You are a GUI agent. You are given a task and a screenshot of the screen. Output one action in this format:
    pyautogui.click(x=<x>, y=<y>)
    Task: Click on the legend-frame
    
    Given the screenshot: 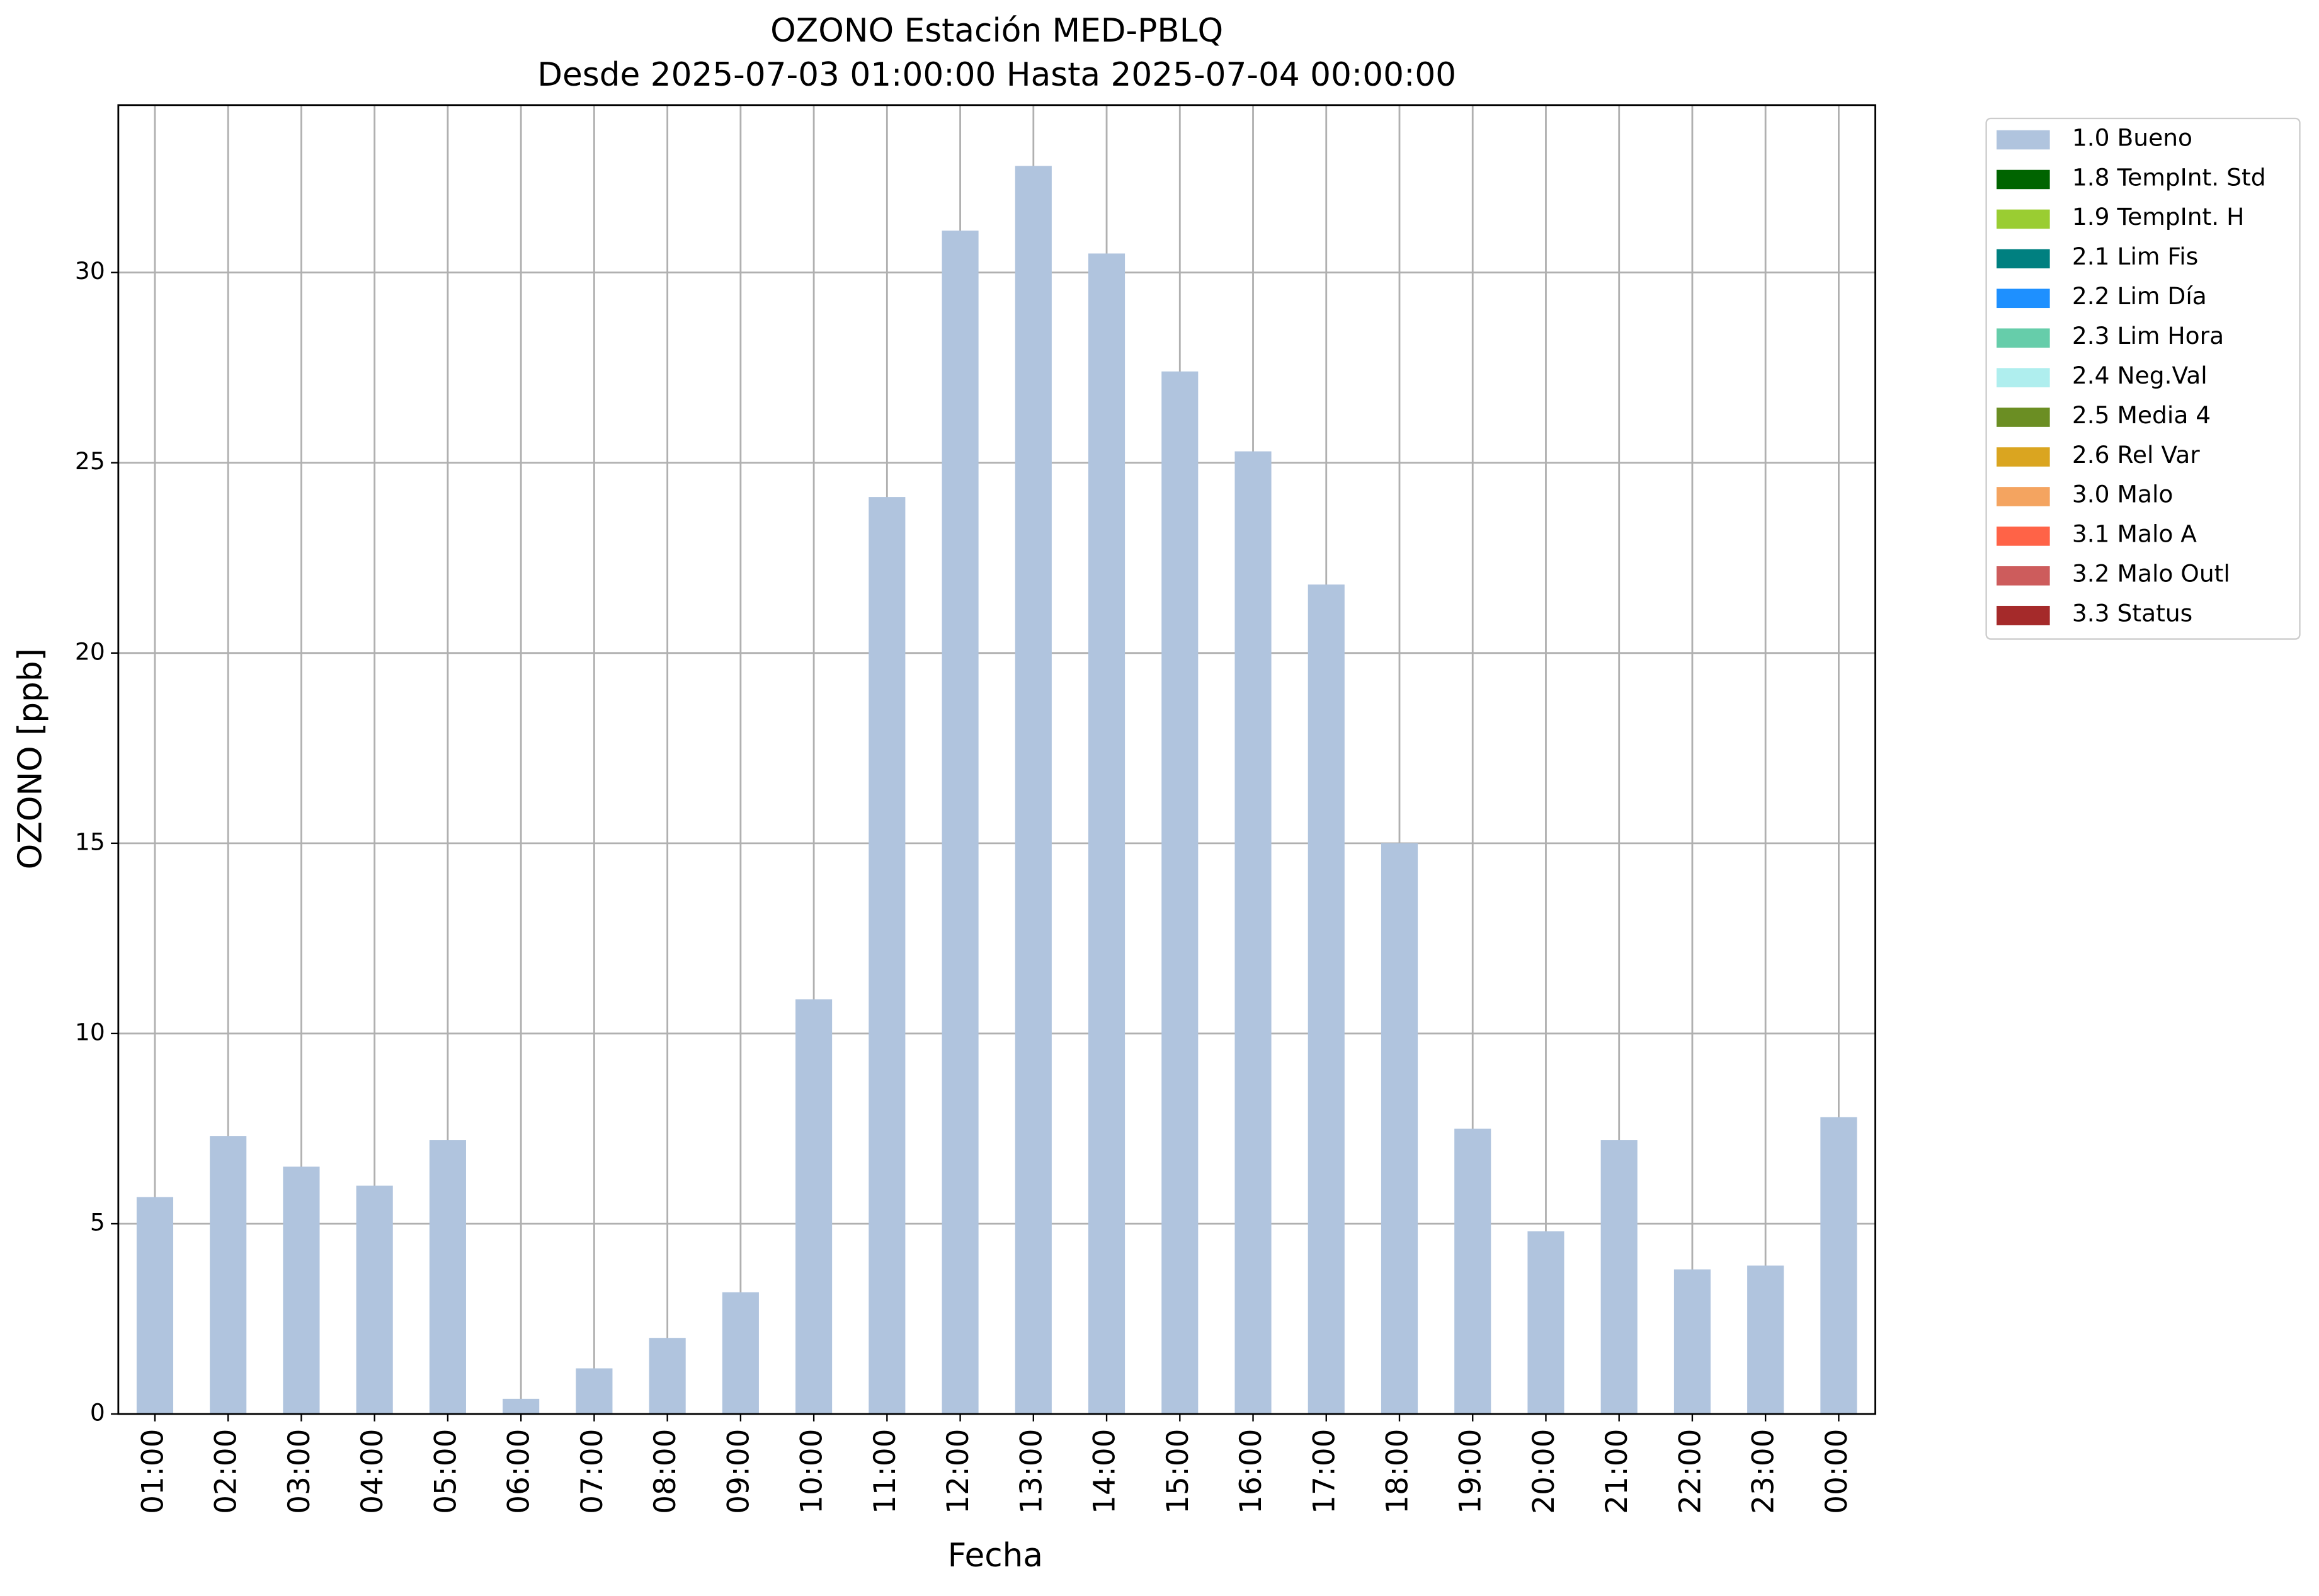 What is the action you would take?
    pyautogui.click(x=2143, y=378)
    